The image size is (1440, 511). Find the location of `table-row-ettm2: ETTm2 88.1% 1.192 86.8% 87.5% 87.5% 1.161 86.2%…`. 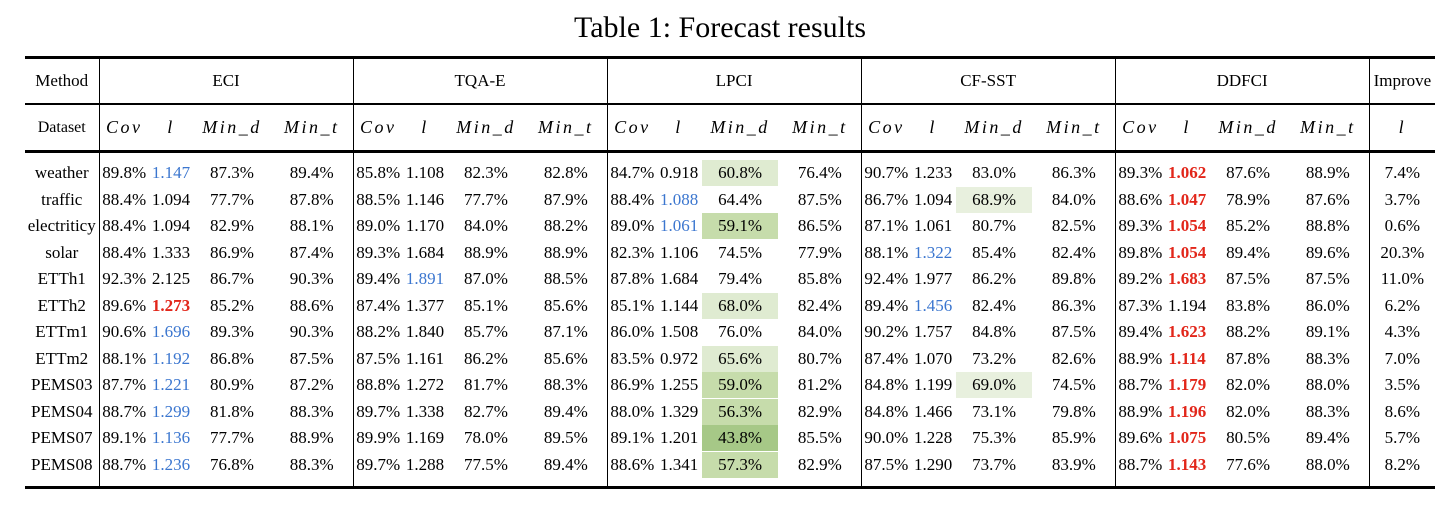

table-row-ettm2: ETTm2 88.1% 1.192 86.8% 87.5% 87.5% 1.161 86.2%… is located at coordinates (730, 358).